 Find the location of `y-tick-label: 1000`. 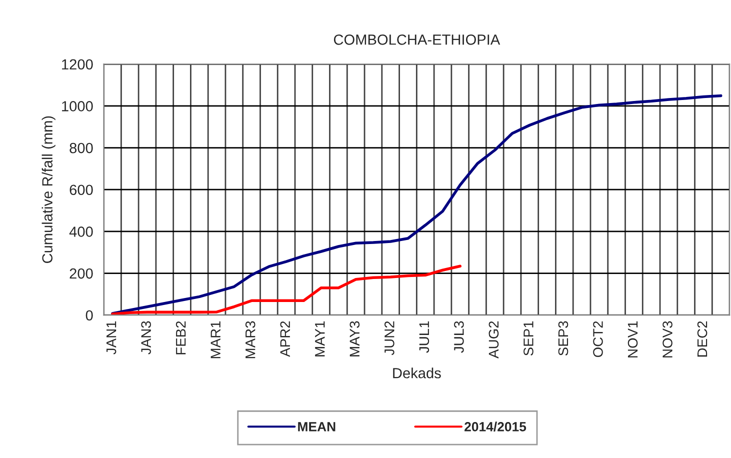

y-tick-label: 1000 is located at coordinates (77, 106).